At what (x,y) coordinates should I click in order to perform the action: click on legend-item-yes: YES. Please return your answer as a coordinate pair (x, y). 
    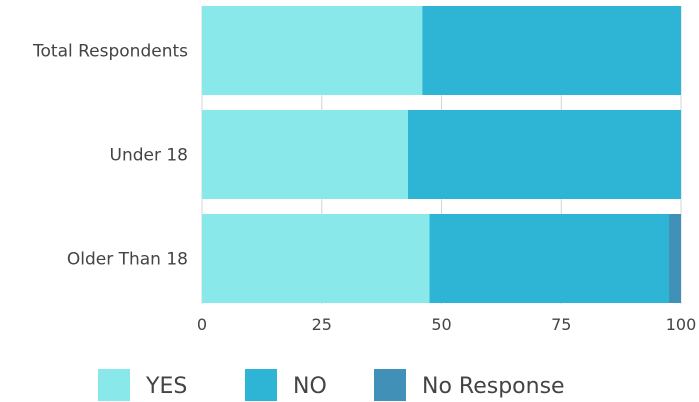
    Looking at the image, I should click on (142, 385).